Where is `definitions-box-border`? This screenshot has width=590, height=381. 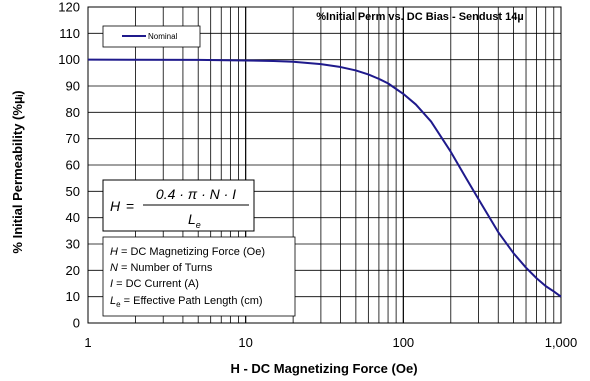
definitions-box-border is located at coordinates (199, 276).